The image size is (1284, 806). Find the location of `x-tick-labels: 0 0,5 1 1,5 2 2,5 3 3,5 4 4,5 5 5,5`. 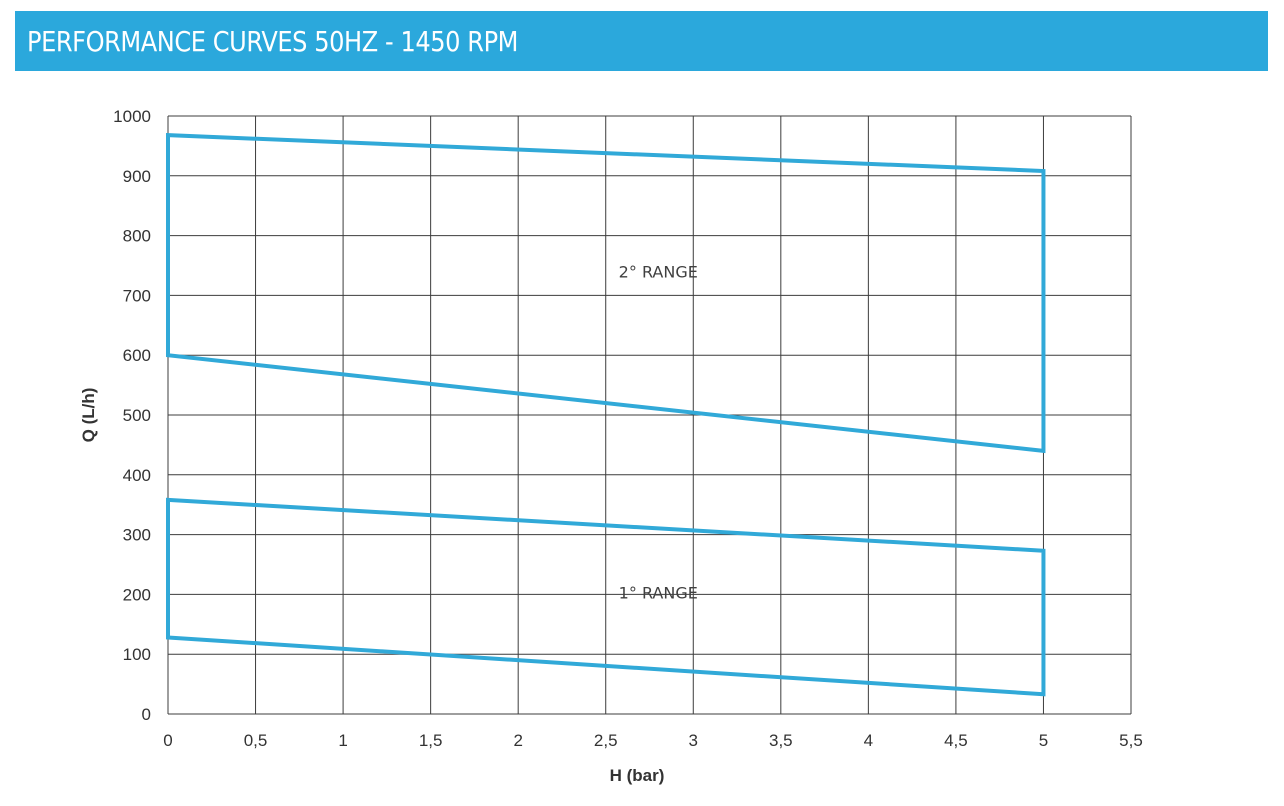

x-tick-labels: 0 0,5 1 1,5 2 2,5 3 3,5 4 4,5 5 5,5 is located at coordinates (653, 740).